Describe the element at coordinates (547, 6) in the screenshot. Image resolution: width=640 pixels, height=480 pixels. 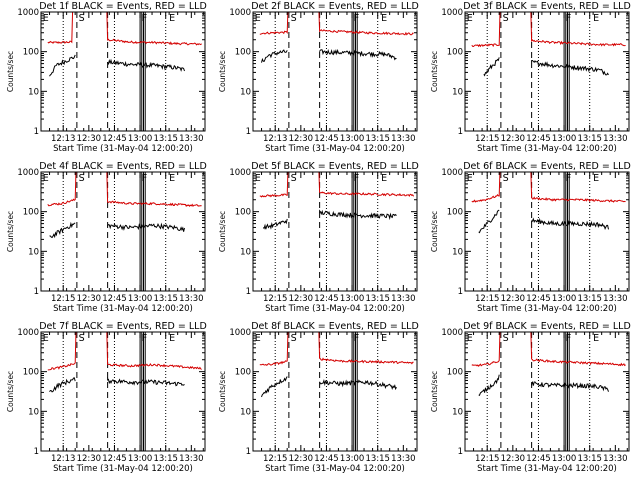
I see `panel-title: Det 3f BLACK = Events, RED = LLD` at that location.